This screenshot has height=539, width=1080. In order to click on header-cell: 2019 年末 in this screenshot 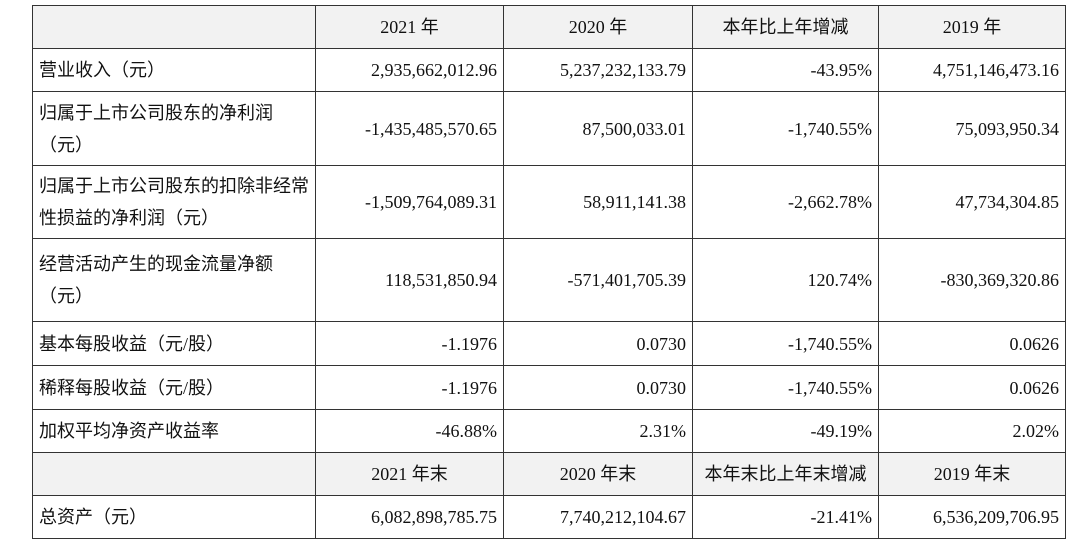, I will do `click(972, 474)`.